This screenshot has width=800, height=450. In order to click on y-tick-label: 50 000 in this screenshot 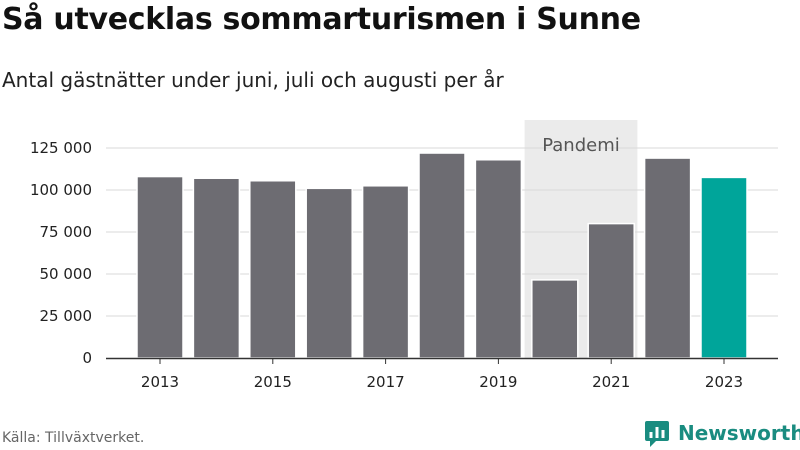, I will do `click(66, 274)`.